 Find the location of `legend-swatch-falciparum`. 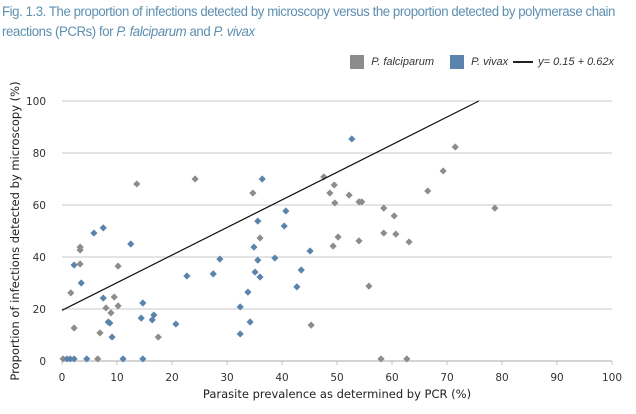

legend-swatch-falciparum is located at coordinates (357, 62).